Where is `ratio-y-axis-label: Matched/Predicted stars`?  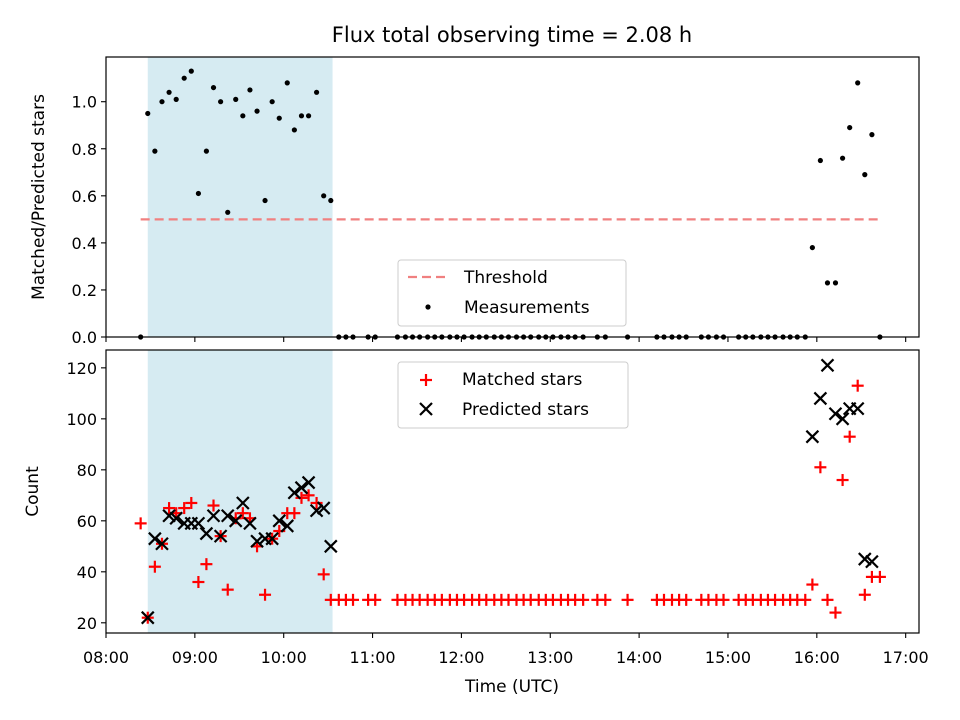 ratio-y-axis-label: Matched/Predicted stars is located at coordinates (39, 197).